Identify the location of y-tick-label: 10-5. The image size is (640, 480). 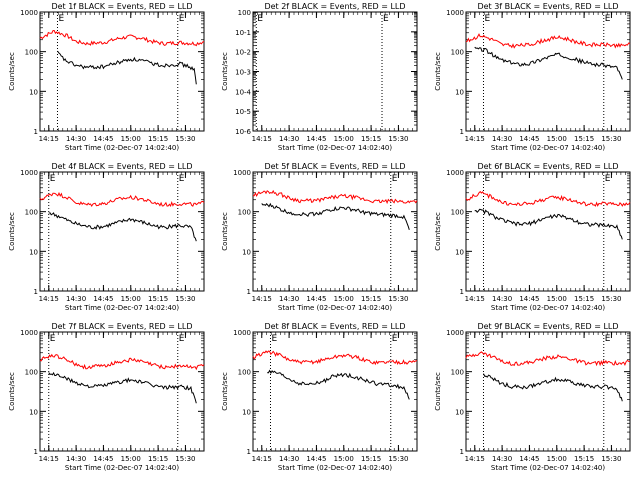
(243, 112).